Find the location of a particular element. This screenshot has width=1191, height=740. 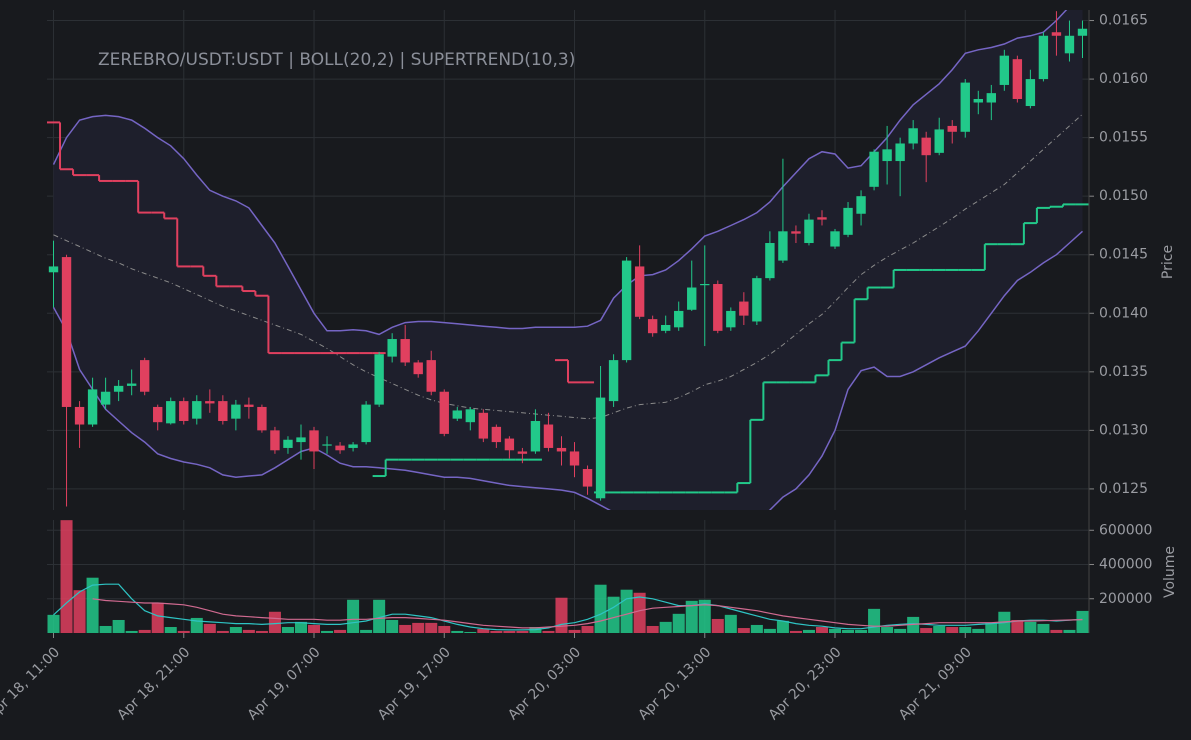

y-axis-label: Price is located at coordinates (1168, 262).